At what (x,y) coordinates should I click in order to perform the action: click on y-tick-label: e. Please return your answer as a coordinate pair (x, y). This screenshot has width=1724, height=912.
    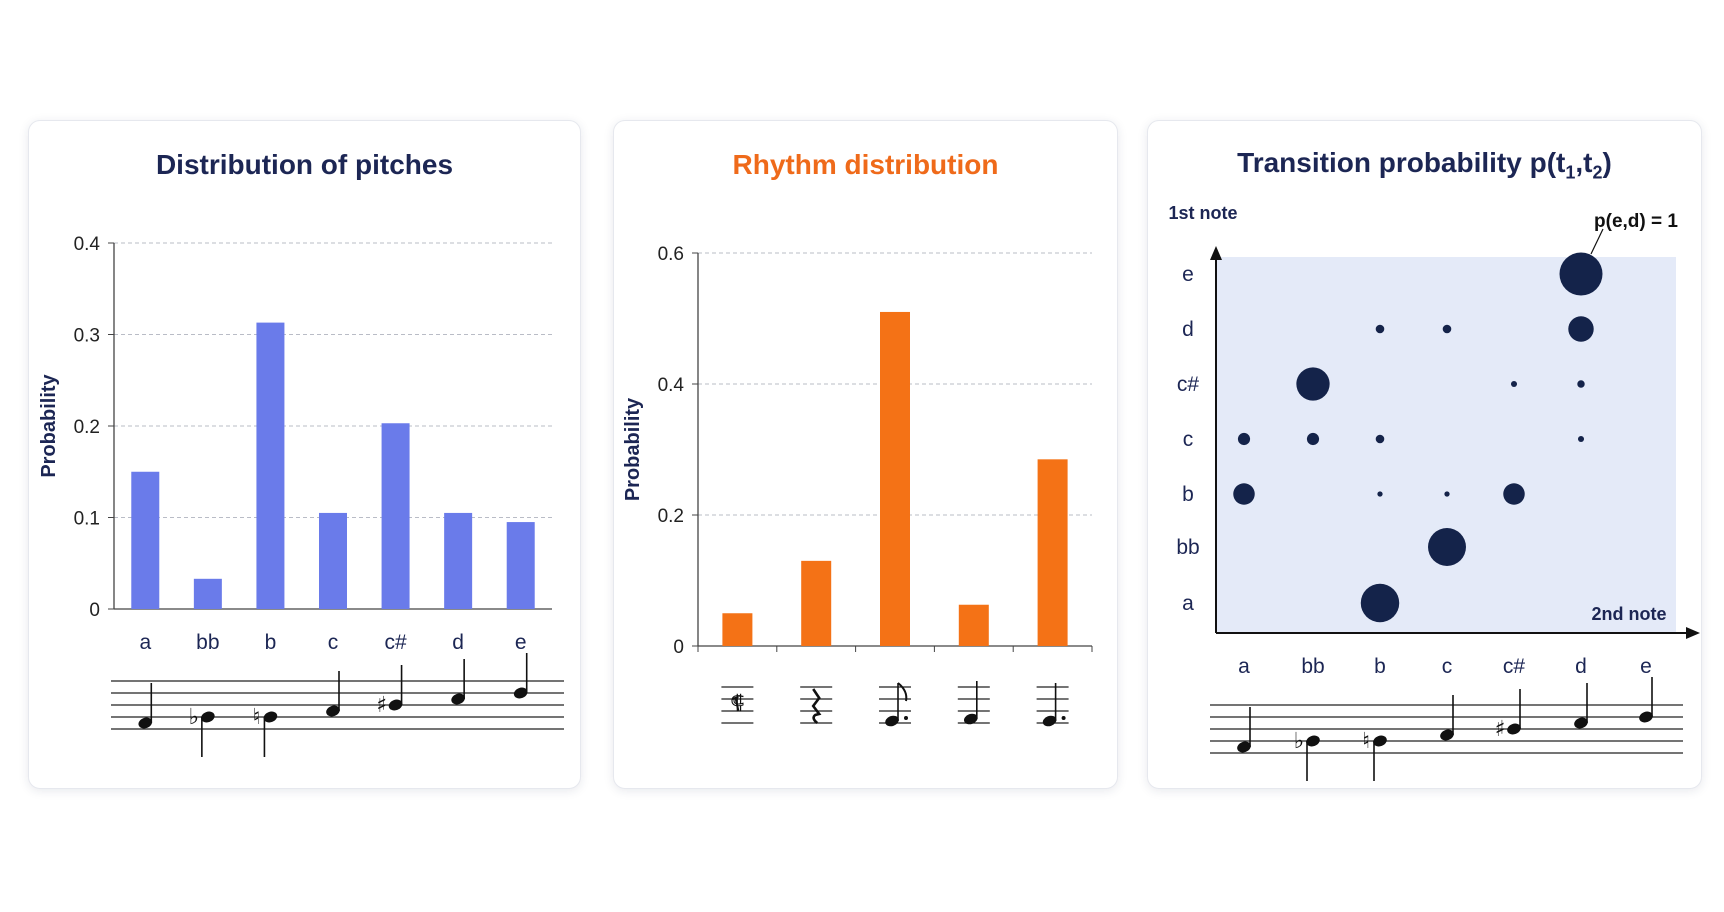
    Looking at the image, I should click on (1188, 274).